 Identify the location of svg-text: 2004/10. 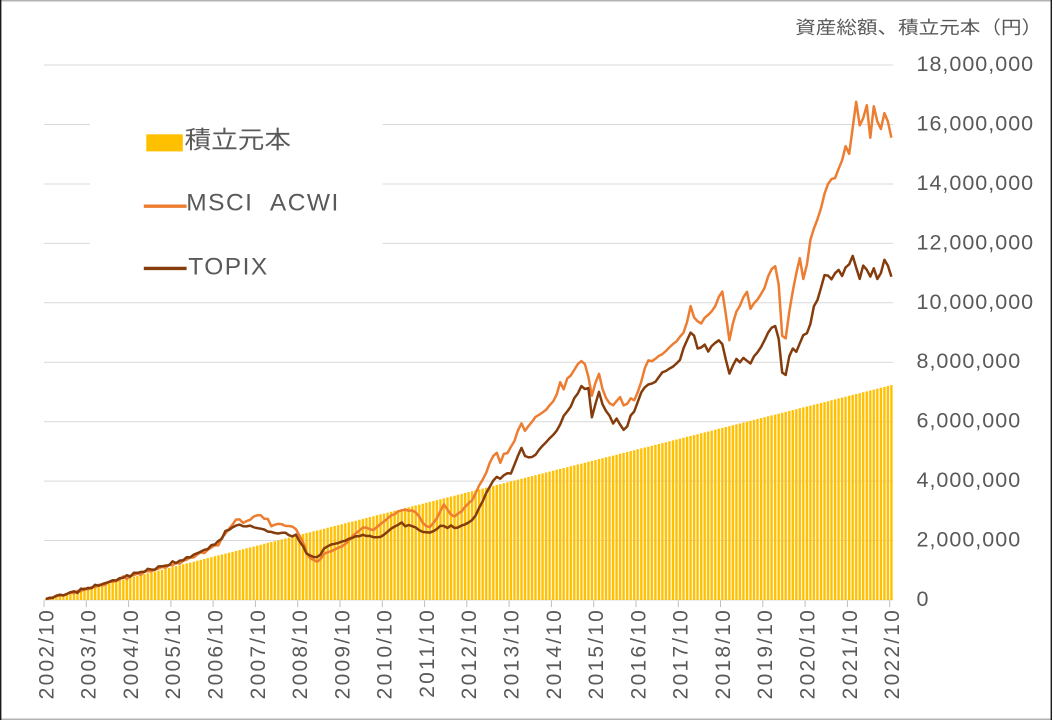
(131, 653).